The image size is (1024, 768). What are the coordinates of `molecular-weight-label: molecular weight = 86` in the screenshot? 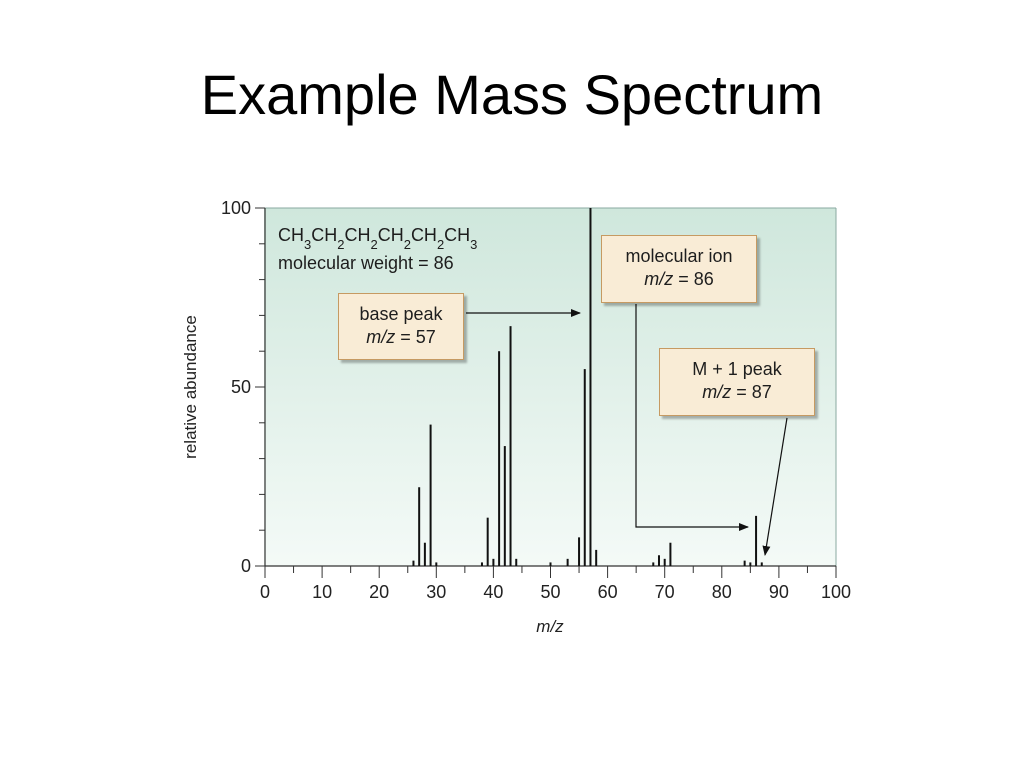 It's located at (366, 263).